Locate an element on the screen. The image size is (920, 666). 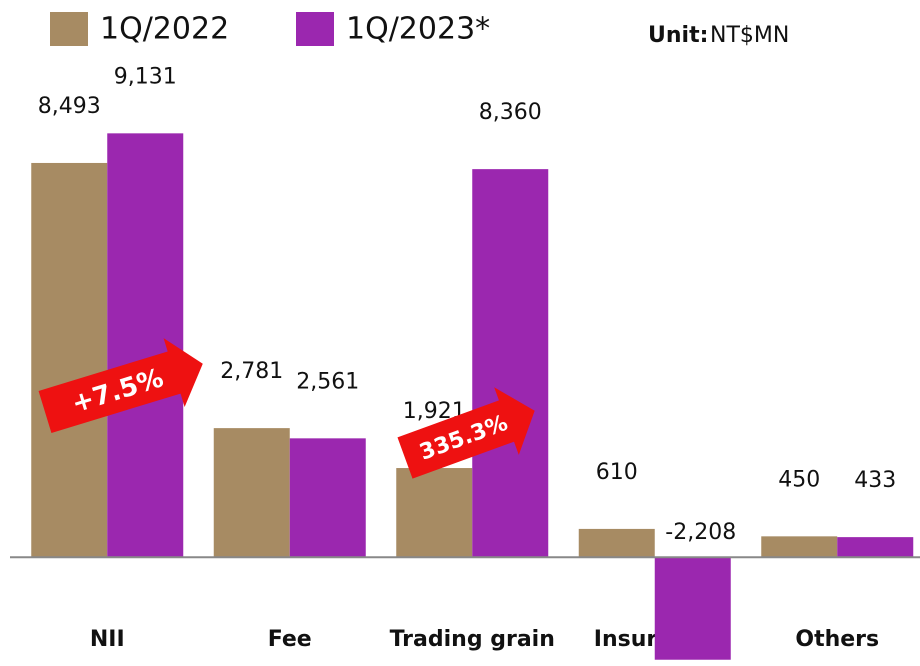
unit-label: Unit: is located at coordinates (678, 35).